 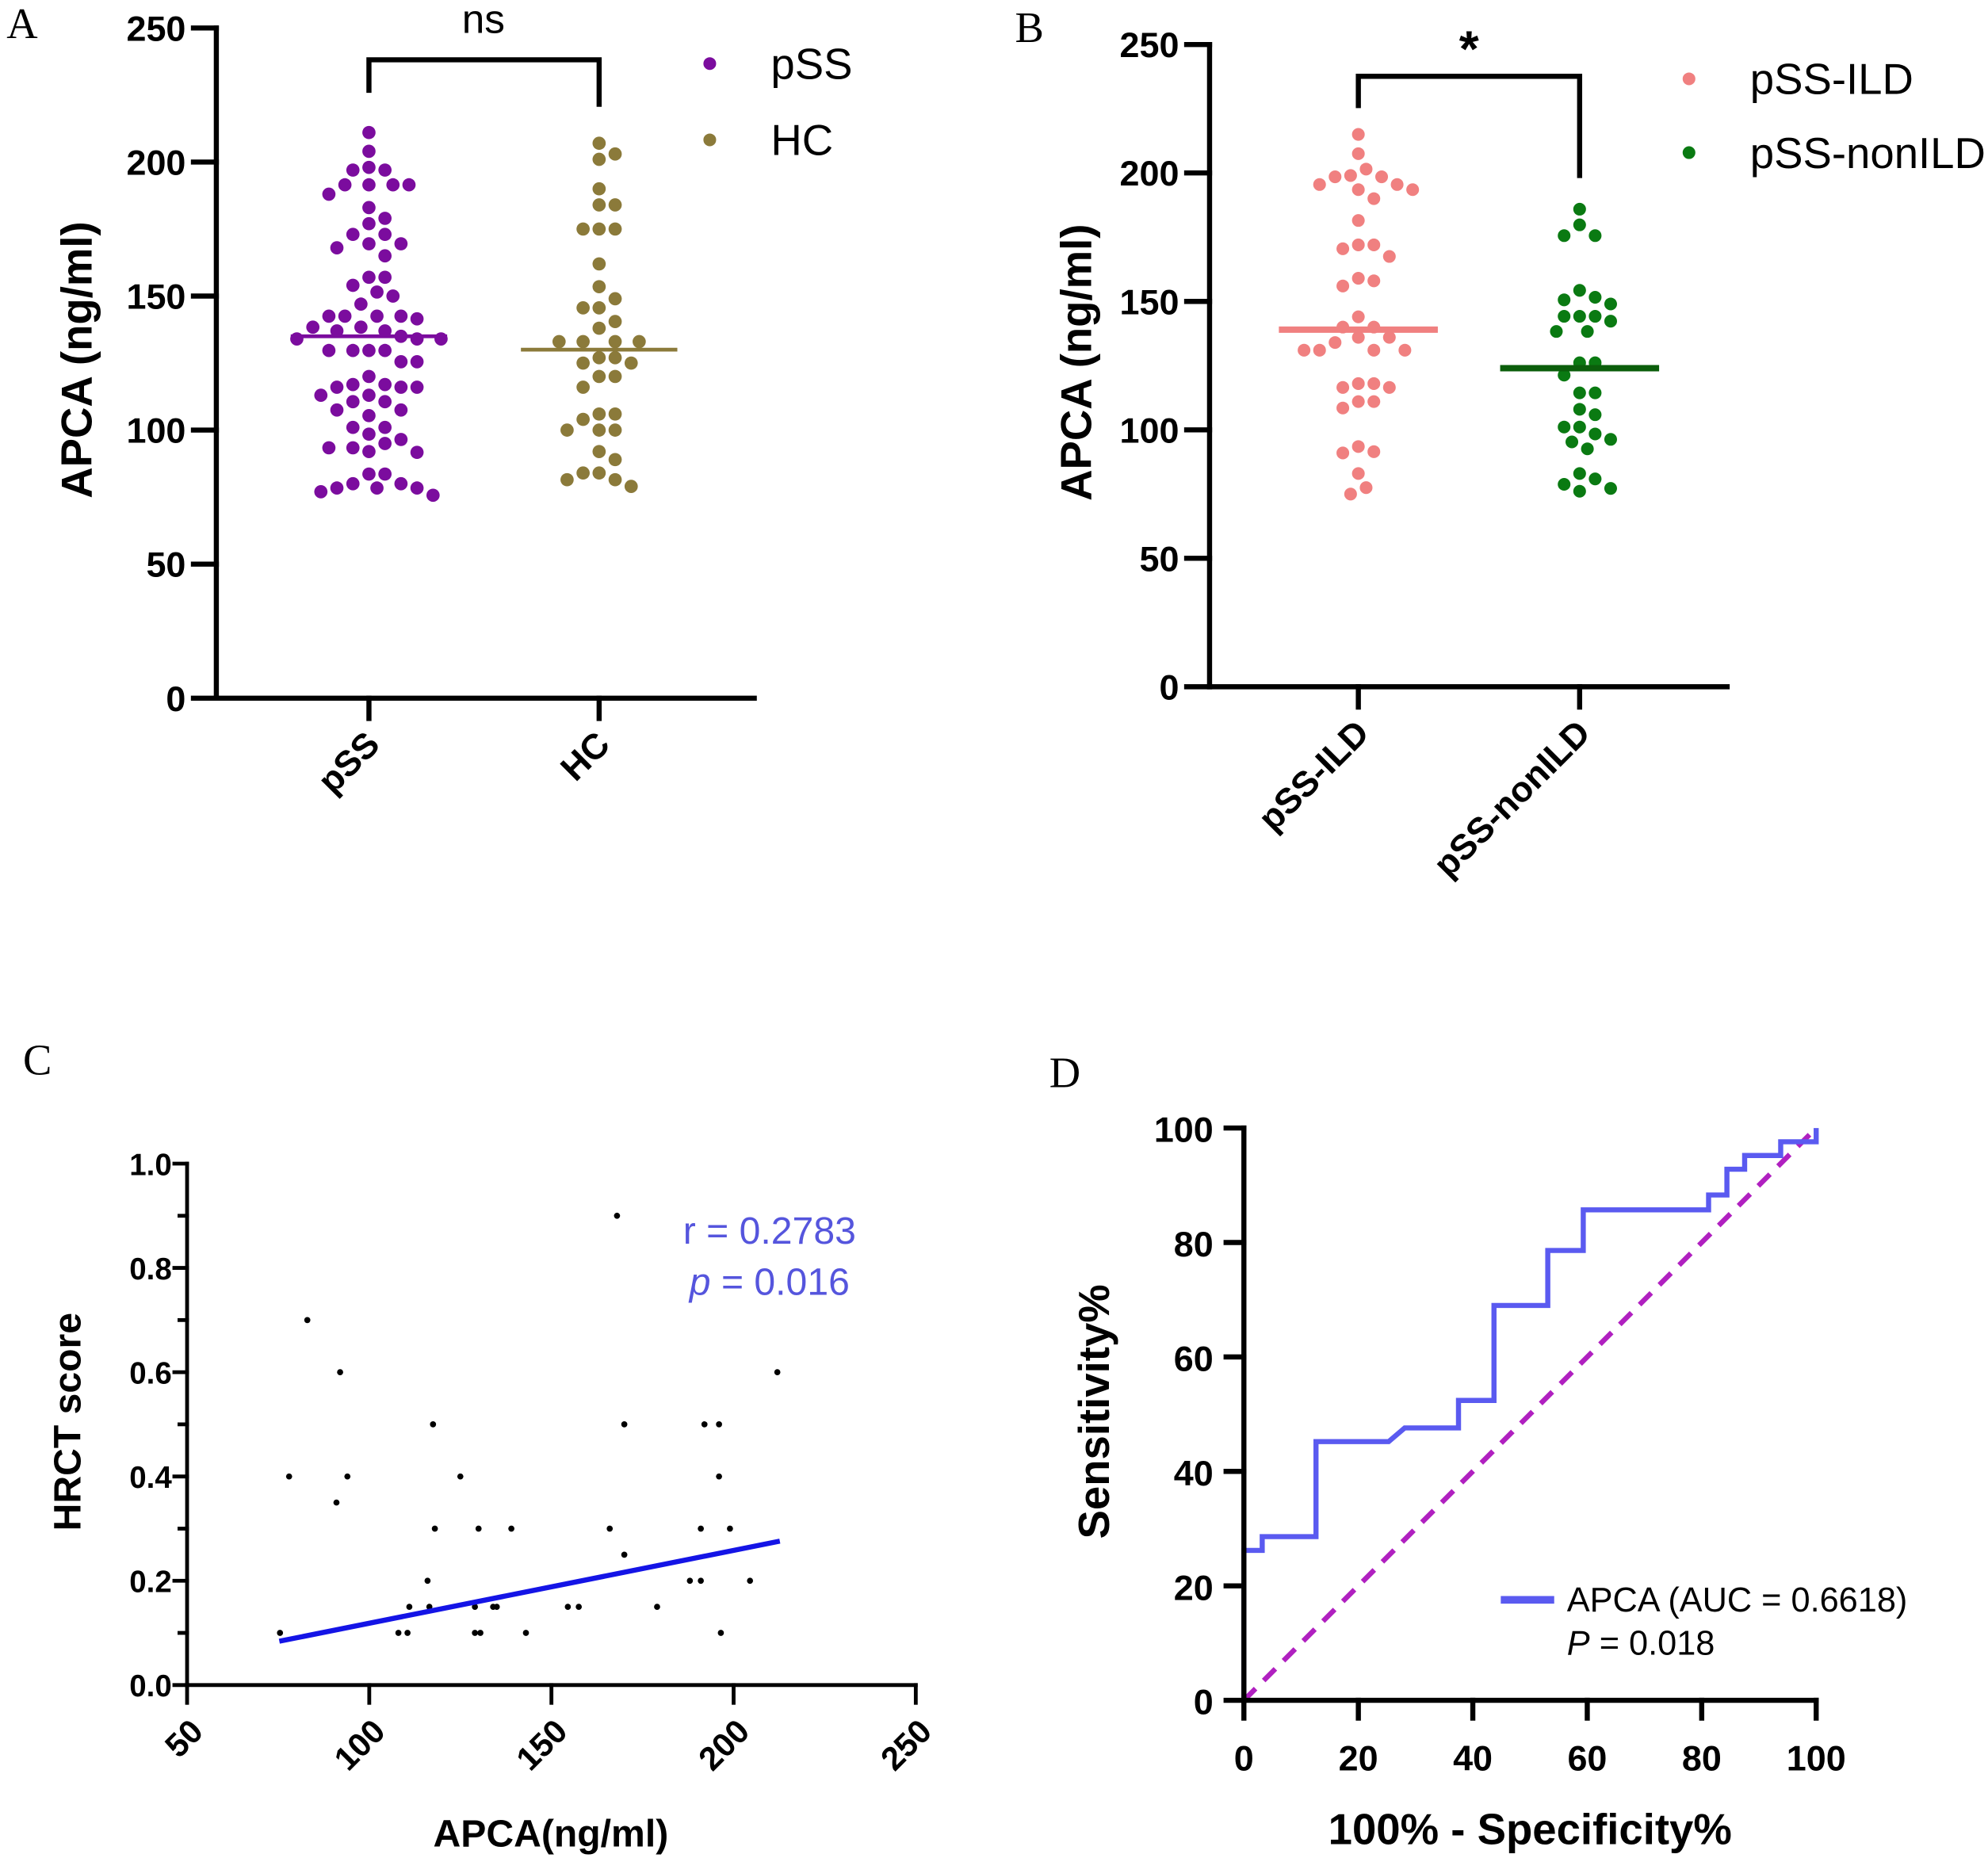 What do you see at coordinates (150, 1374) in the screenshot?
I see `y-tick-label: 0.6` at bounding box center [150, 1374].